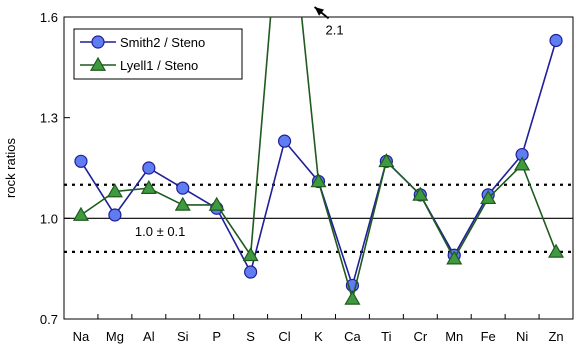  Describe the element at coordinates (49, 218) in the screenshot. I see `y-tick-label: 1.0` at that location.